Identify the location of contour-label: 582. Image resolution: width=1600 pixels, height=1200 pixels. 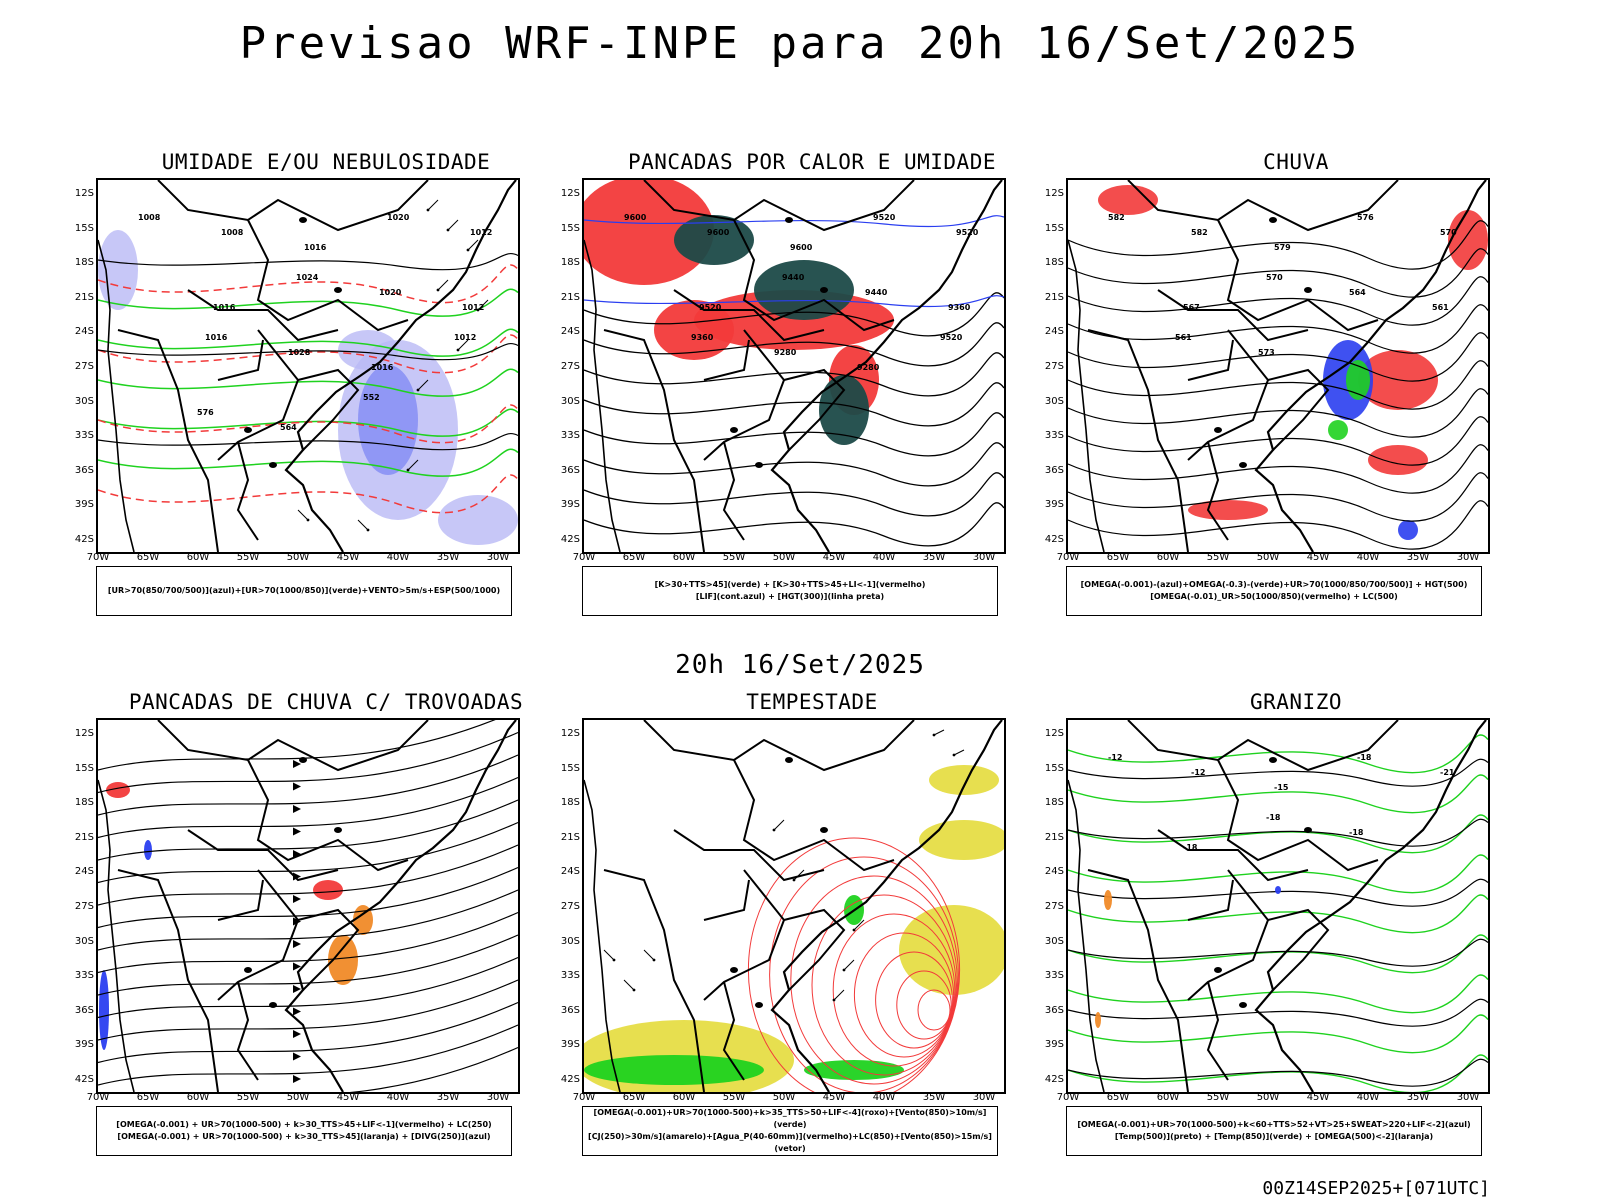
(1199, 232).